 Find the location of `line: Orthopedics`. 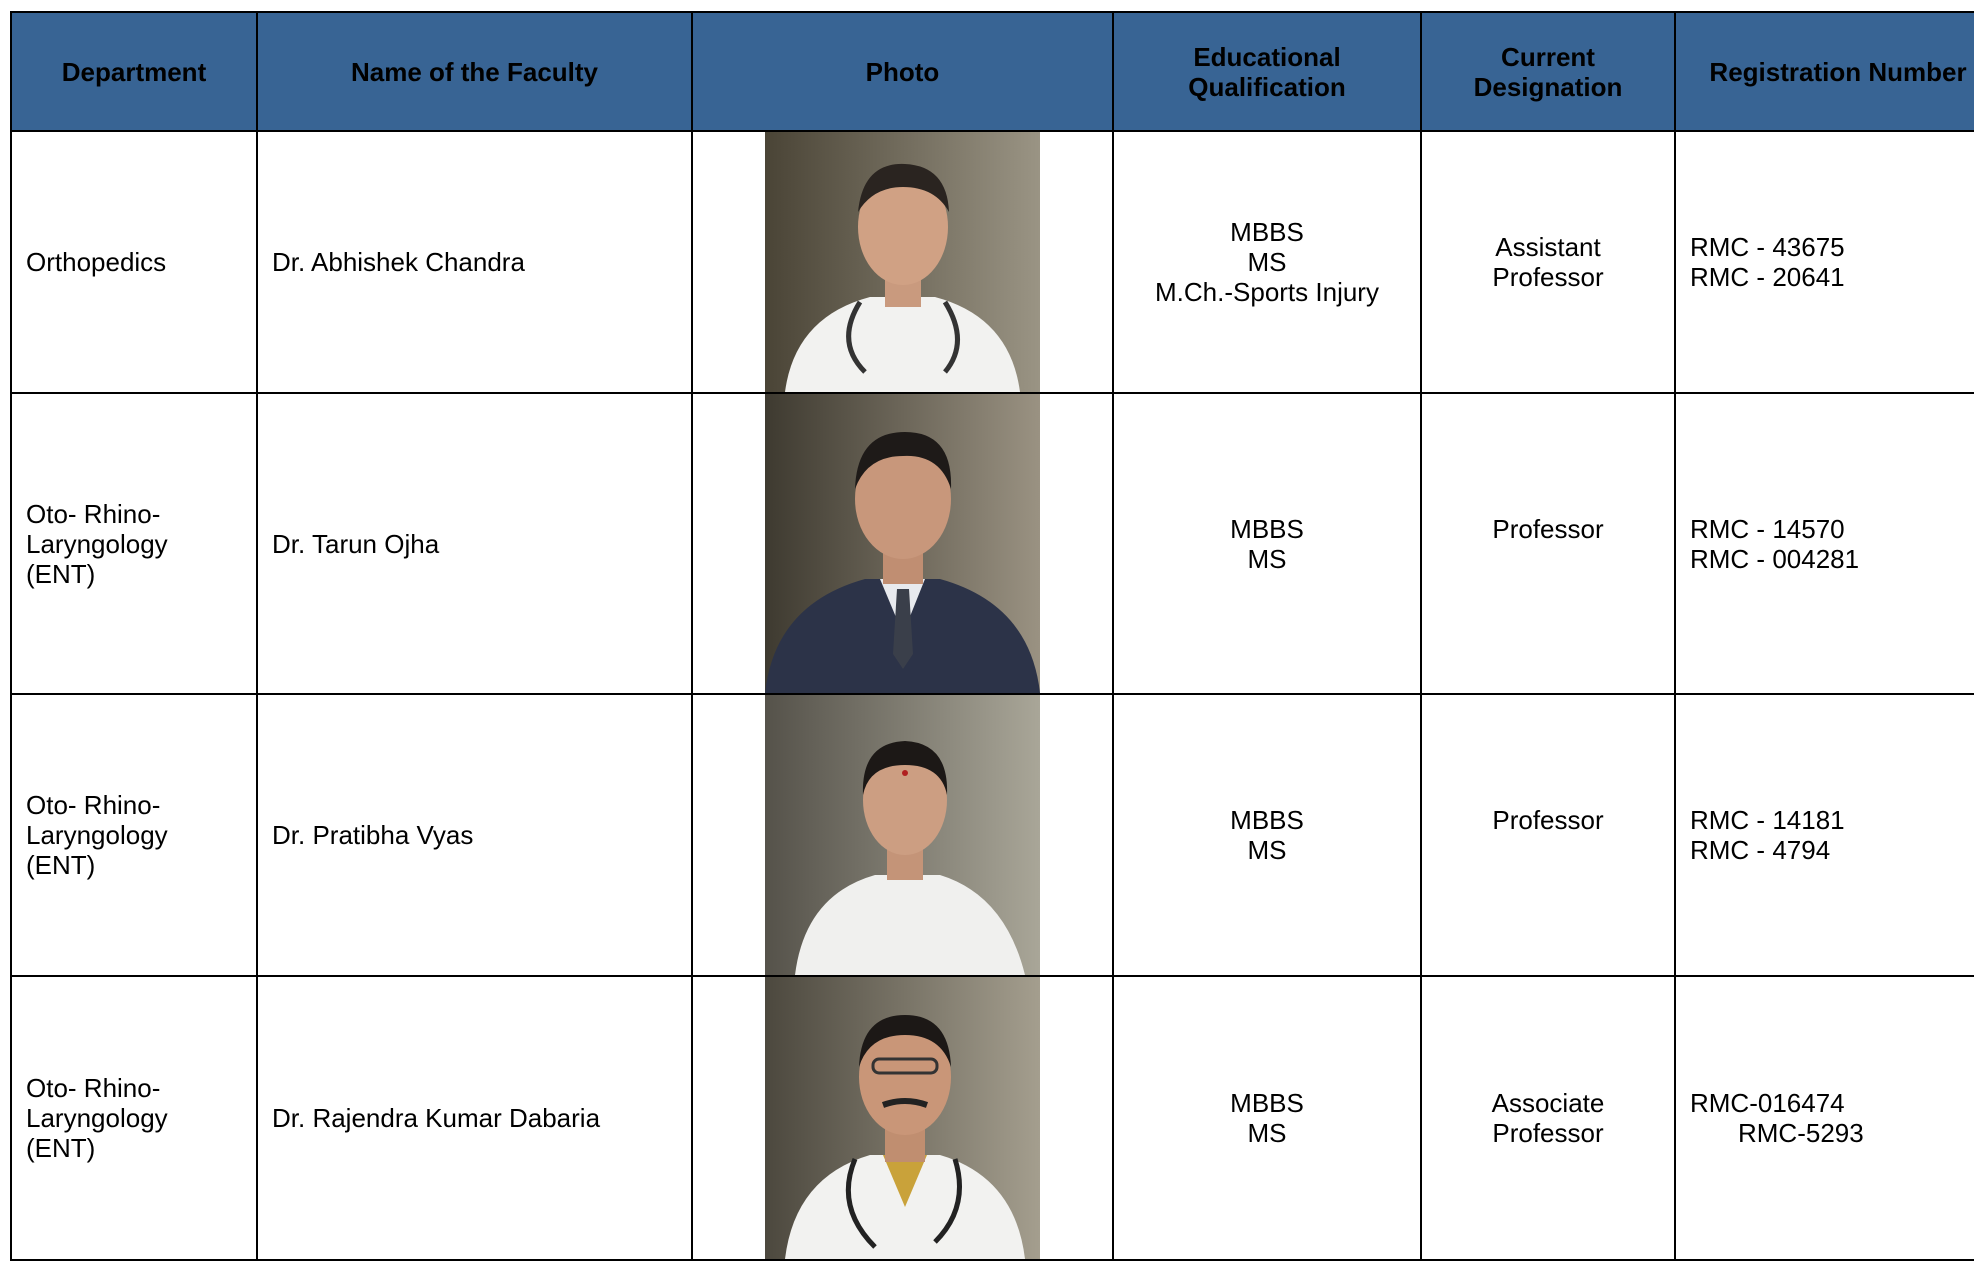

line: Orthopedics is located at coordinates (96, 262).